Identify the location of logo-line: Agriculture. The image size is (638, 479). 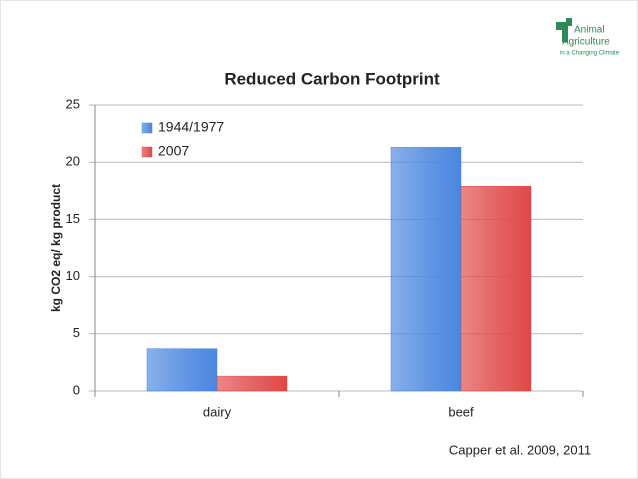
(586, 42).